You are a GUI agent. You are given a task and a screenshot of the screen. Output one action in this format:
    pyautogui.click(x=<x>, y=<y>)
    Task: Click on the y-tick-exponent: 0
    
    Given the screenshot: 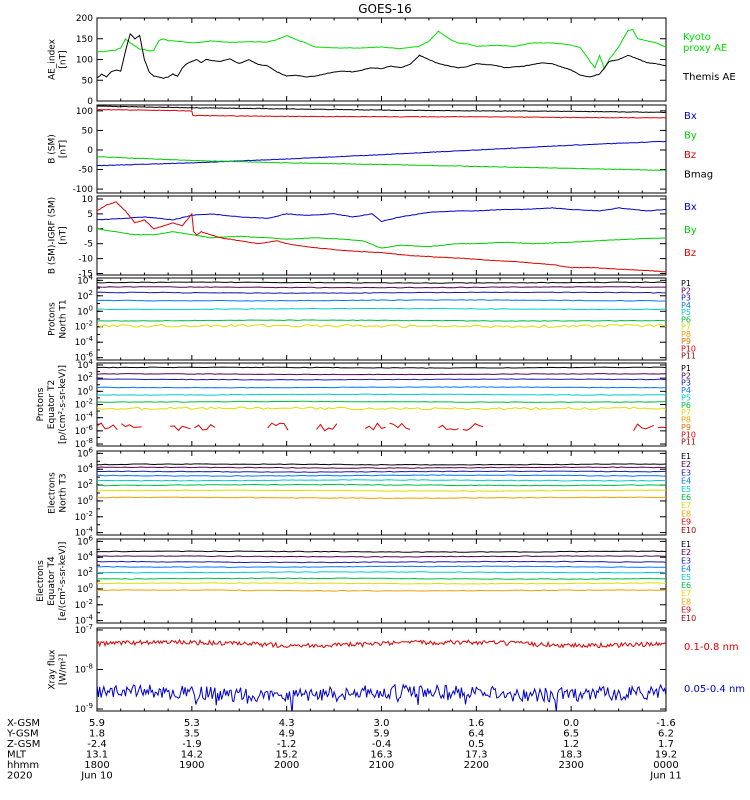 What is the action you would take?
    pyautogui.click(x=91, y=586)
    